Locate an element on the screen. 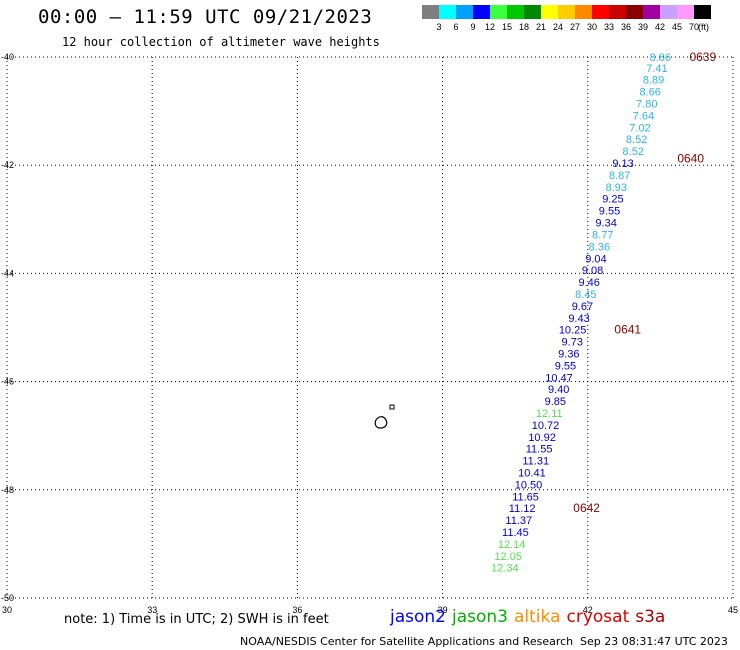 Image resolution: width=740 pixels, height=650 pixels. wave-height-value: 8.86 is located at coordinates (660, 58).